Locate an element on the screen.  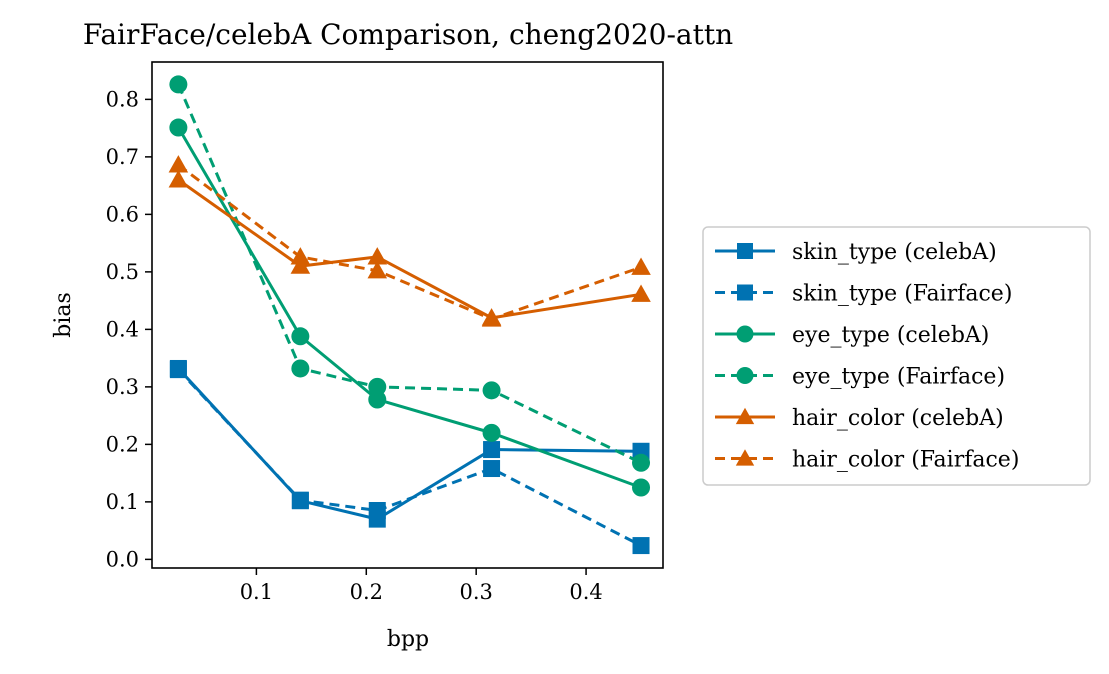
y-tick-label: 0.0 is located at coordinates (122, 559).